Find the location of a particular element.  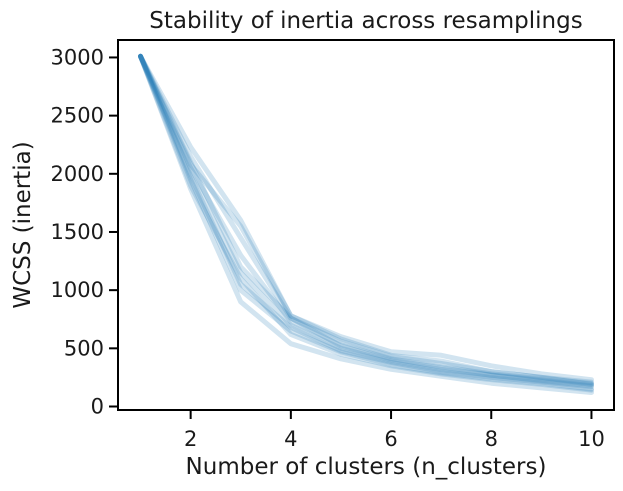

y-tick-label: 0 is located at coordinates (97, 407).